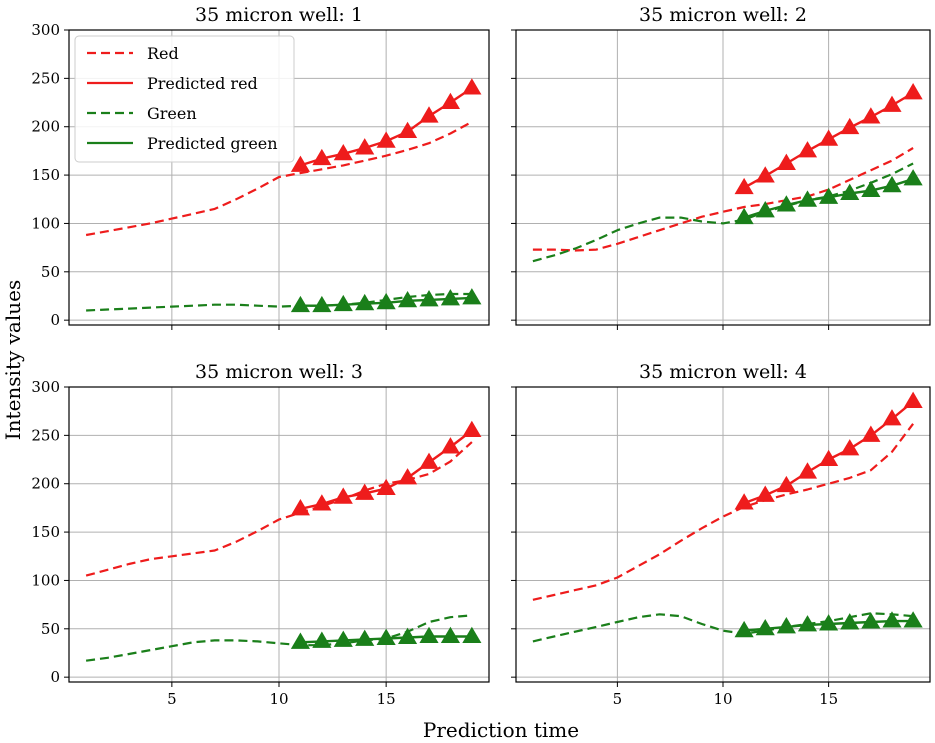 The width and height of the screenshot is (935, 743). Describe the element at coordinates (501, 730) in the screenshot. I see `x-axis-title: Prediction time` at that location.